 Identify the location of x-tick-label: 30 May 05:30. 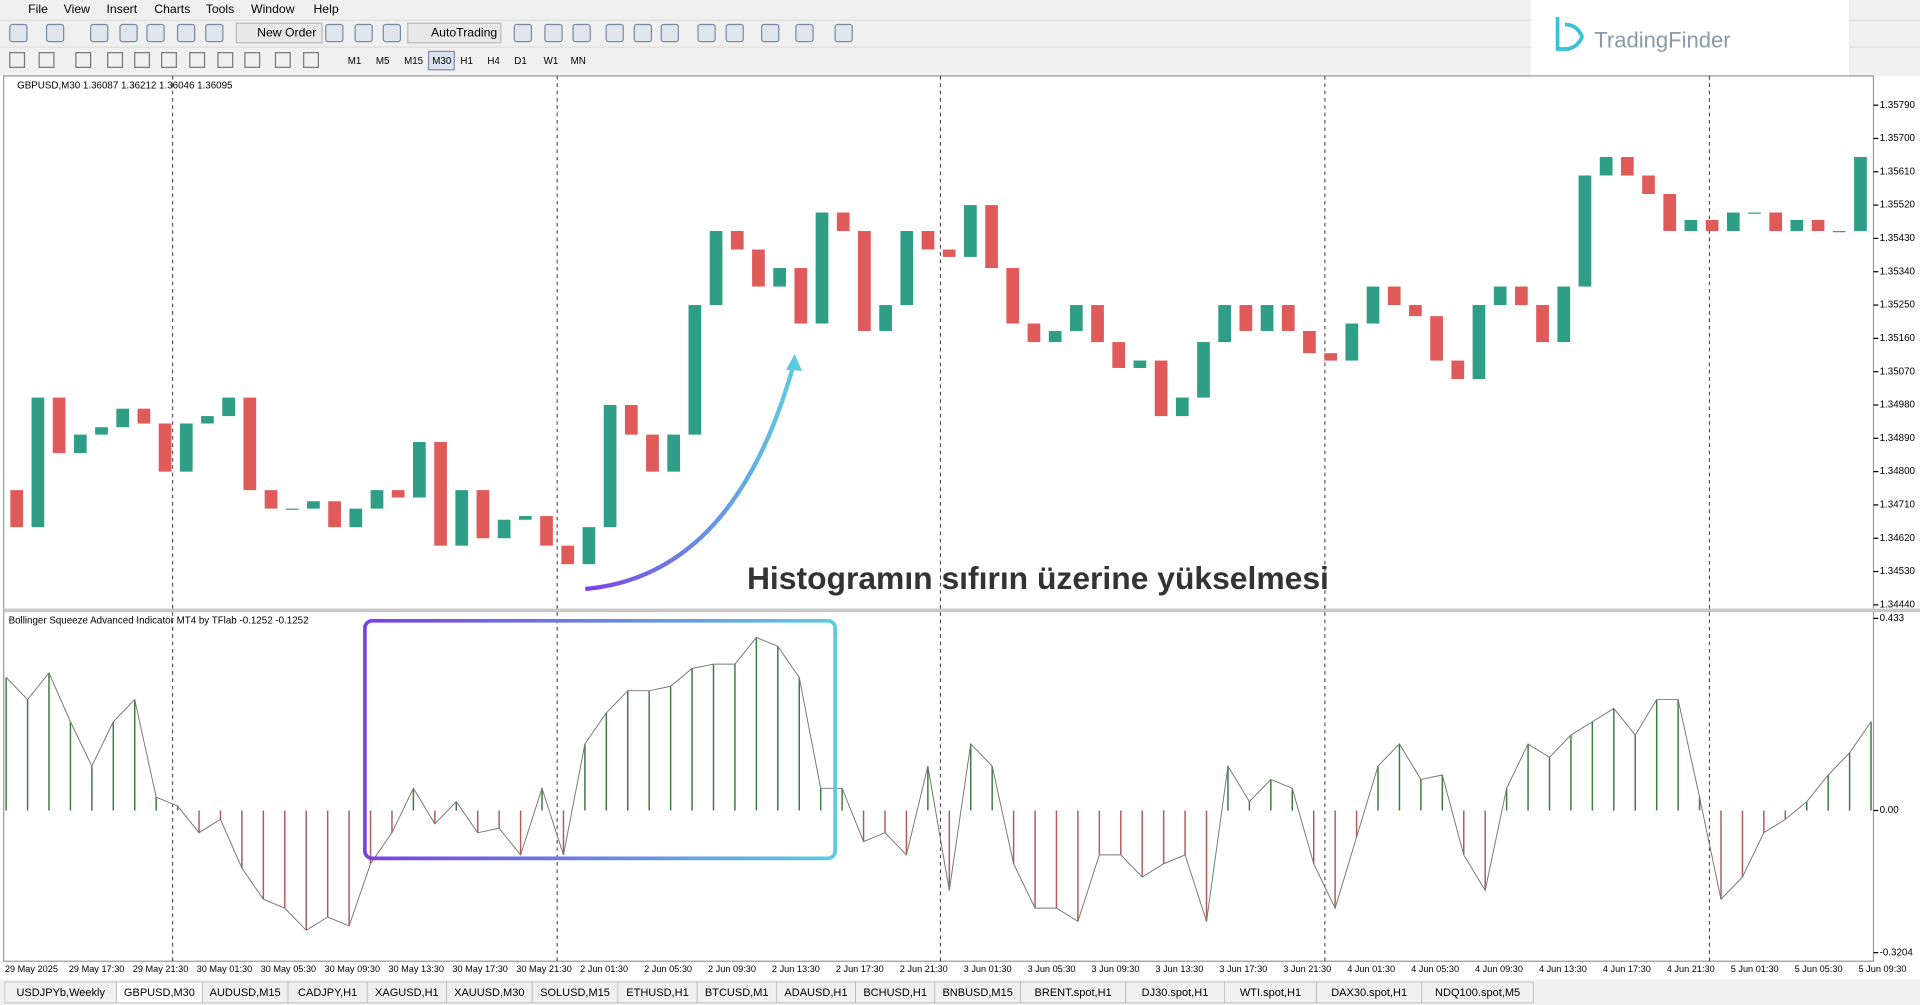
(289, 969).